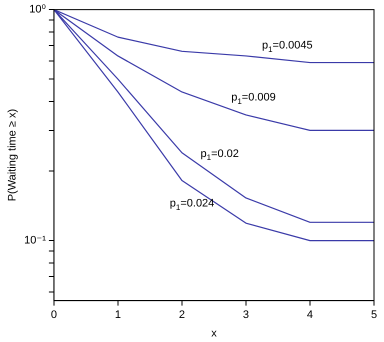 This screenshot has height=342, width=384. Describe the element at coordinates (53, 315) in the screenshot. I see `x-tick-label: 0` at that location.